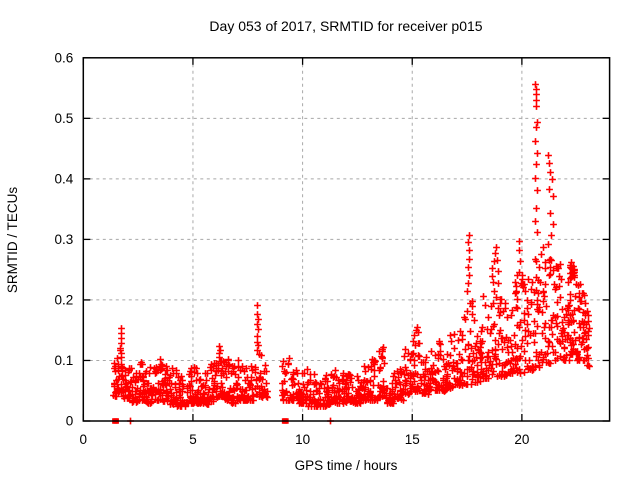 The height and width of the screenshot is (480, 640). I want to click on x-tick-label: 5, so click(193, 439).